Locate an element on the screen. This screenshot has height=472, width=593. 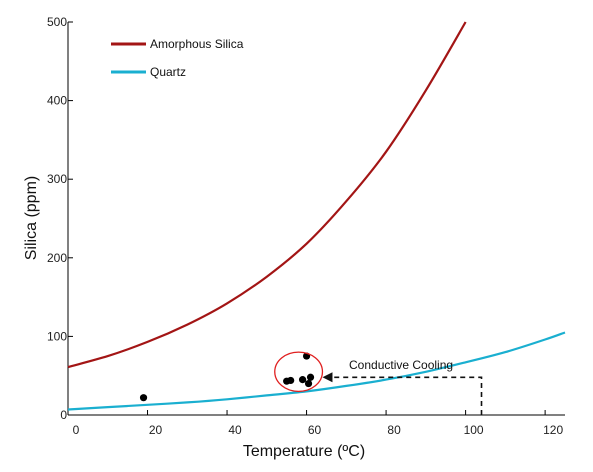
legend-label-amorphous-silica: Amorphous Silica is located at coordinates (197, 44).